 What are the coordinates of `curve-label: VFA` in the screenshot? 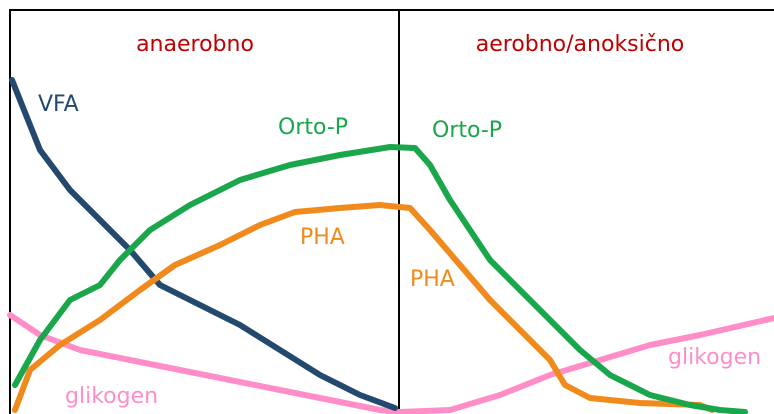 It's located at (58, 104).